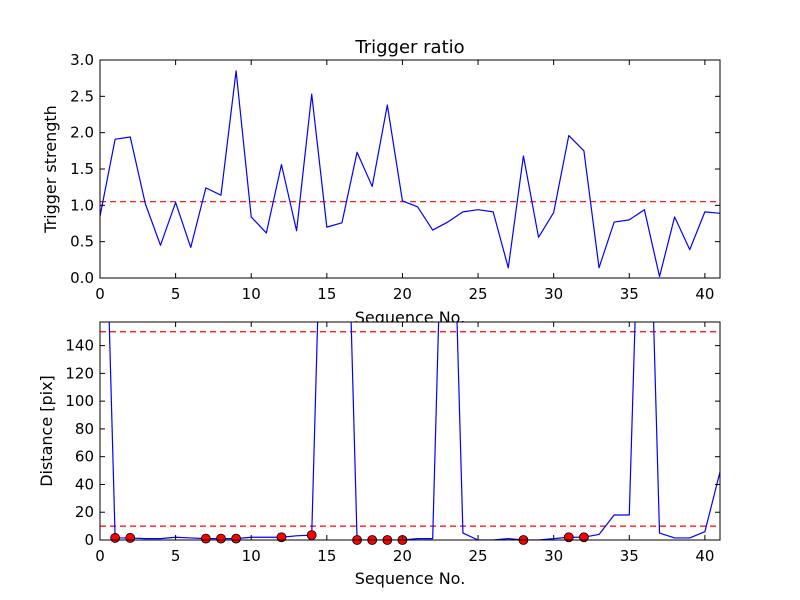 The width and height of the screenshot is (800, 600). I want to click on y-axis-label-top: Trigger strength, so click(50, 169).